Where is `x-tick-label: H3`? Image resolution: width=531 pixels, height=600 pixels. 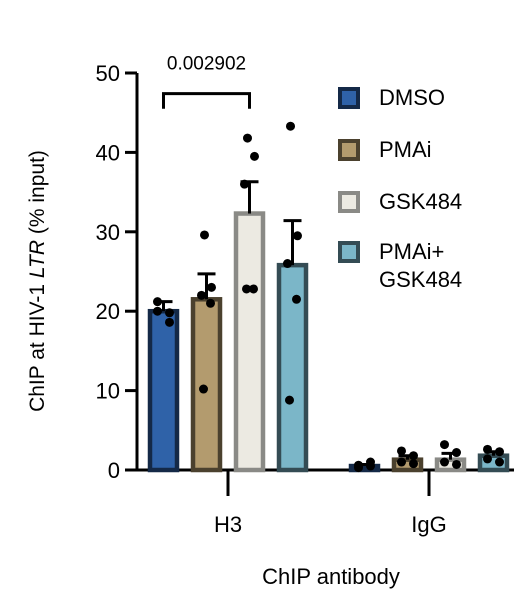 x-tick-label: H3 is located at coordinates (228, 524).